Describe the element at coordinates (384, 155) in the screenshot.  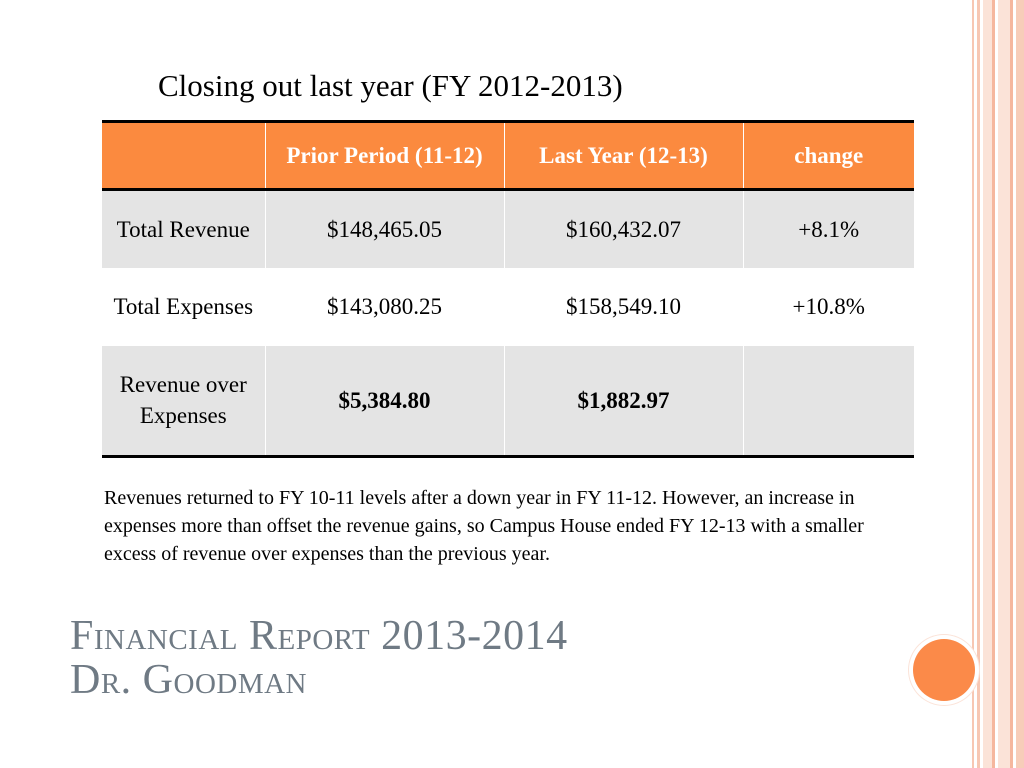
I see `header-cell-prior-period: Prior Period (11-12)` at that location.